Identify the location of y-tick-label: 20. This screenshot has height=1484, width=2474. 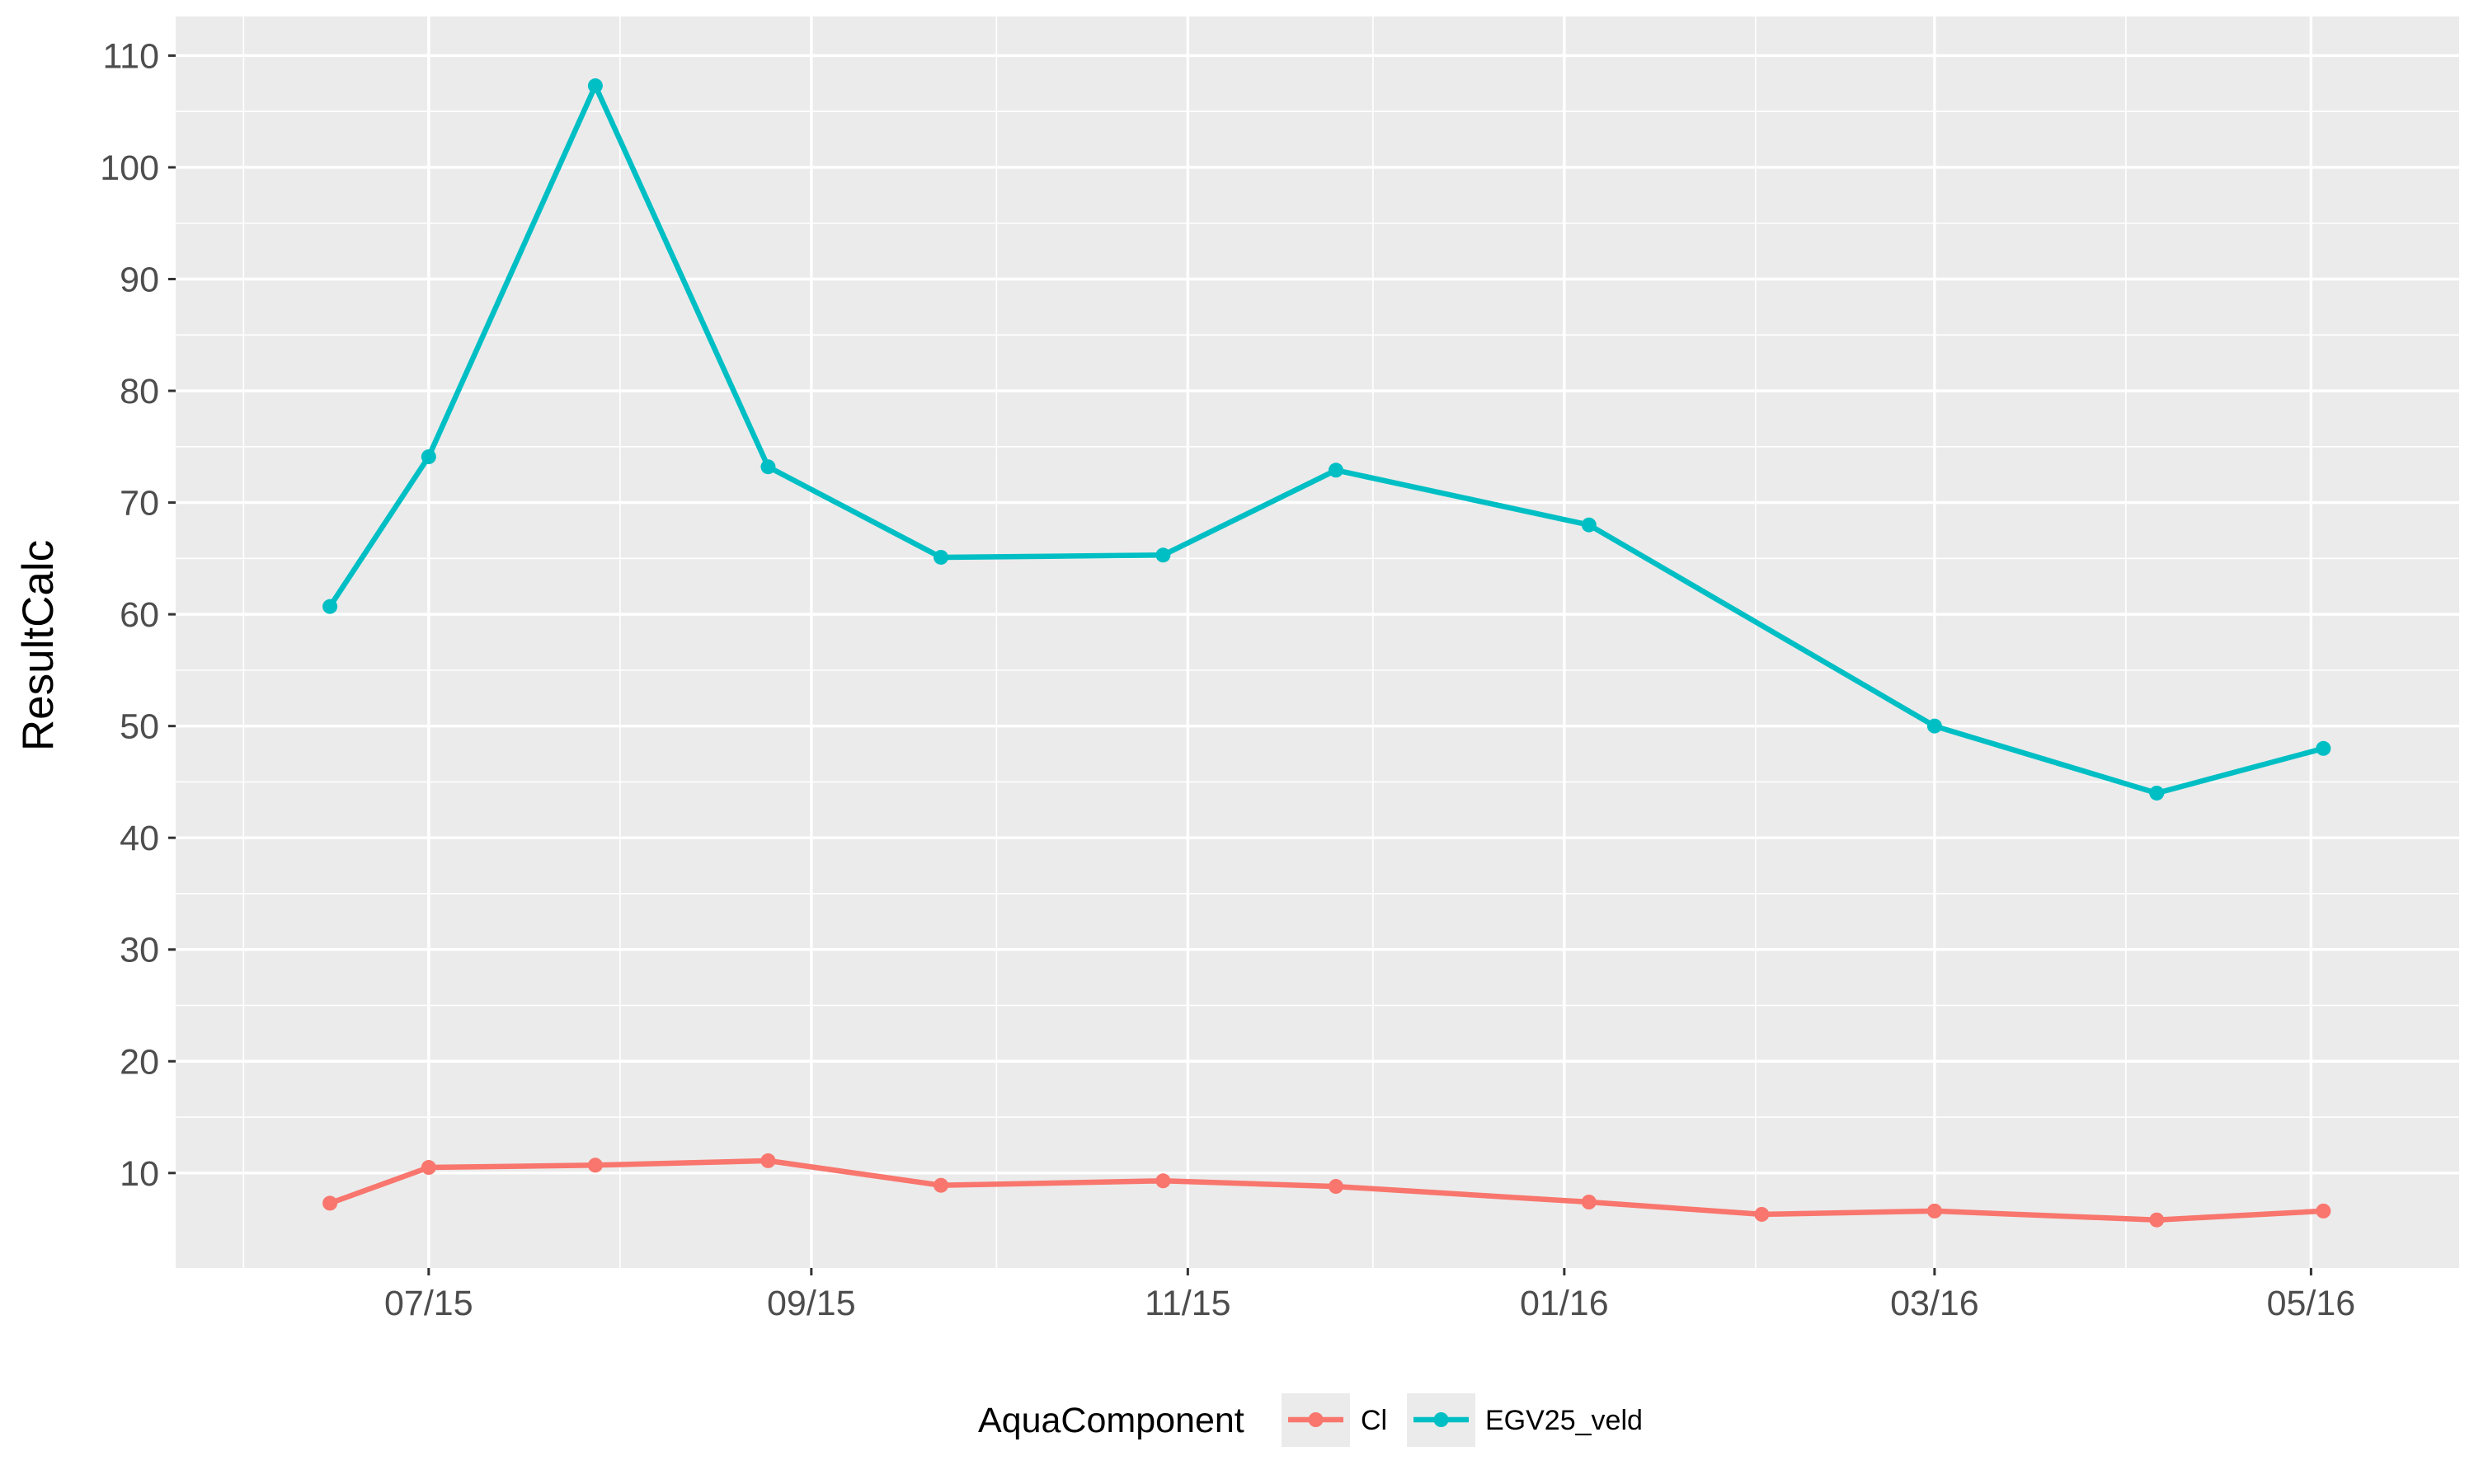
(139, 1062).